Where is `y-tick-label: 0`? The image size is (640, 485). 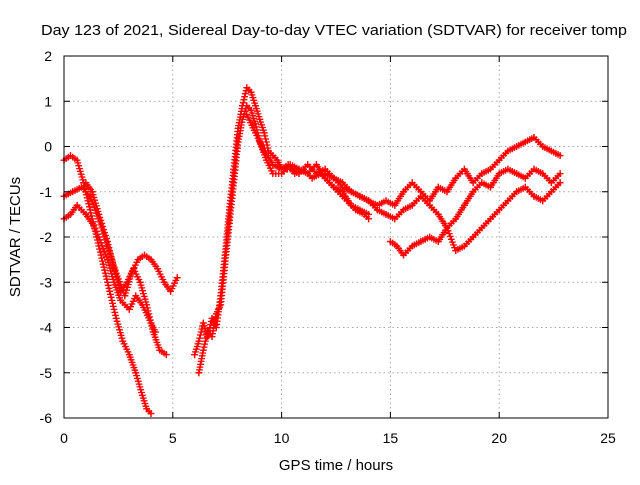 y-tick-label: 0 is located at coordinates (48, 147).